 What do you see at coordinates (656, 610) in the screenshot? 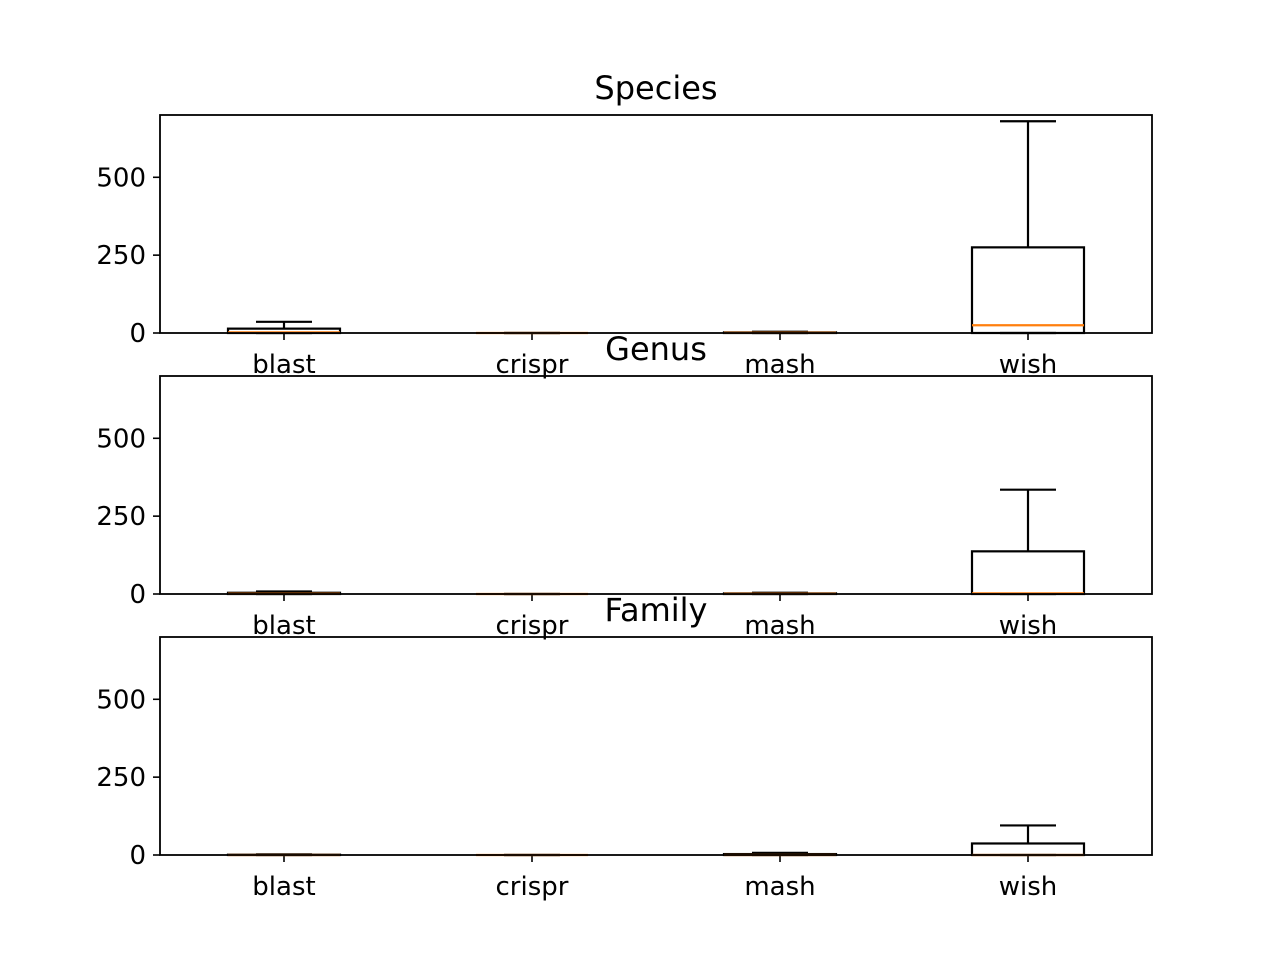
I see `chart-title: Family` at bounding box center [656, 610].